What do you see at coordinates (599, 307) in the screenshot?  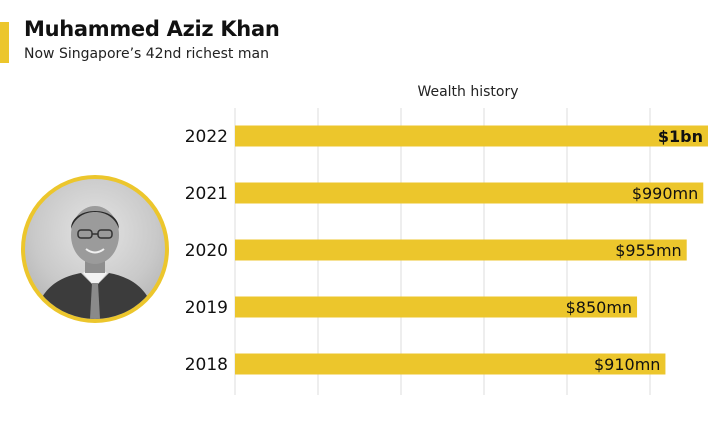 I see `bar-value-label: $850mn` at bounding box center [599, 307].